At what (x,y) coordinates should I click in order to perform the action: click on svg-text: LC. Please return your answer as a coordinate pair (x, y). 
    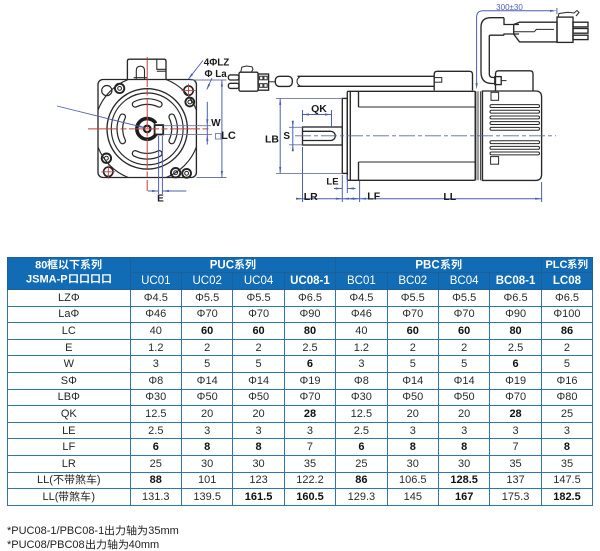
    Looking at the image, I should click on (228, 136).